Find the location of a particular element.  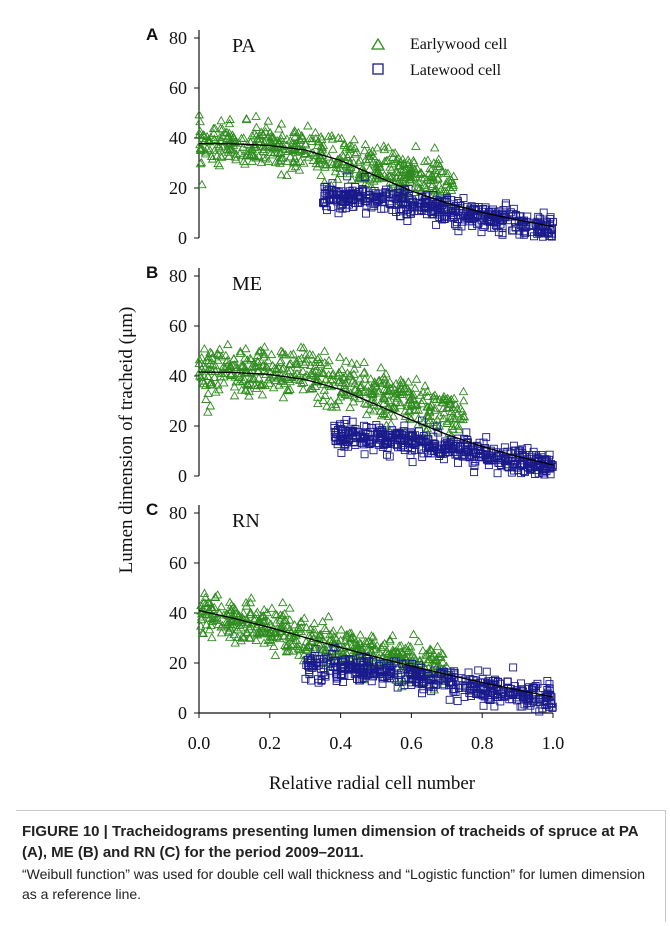

x-tick-label: 0.6 is located at coordinates (411, 743).